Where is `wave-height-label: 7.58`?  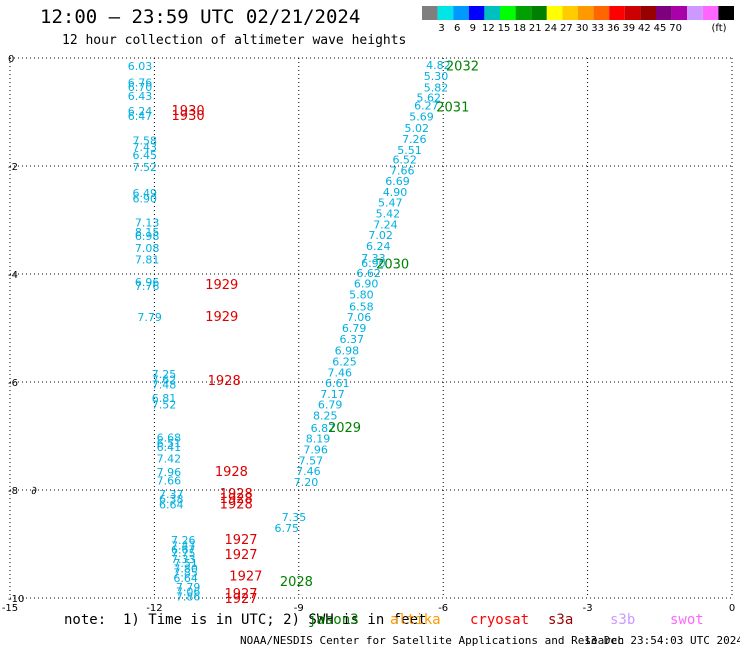 wave-height-label: 7.58 is located at coordinates (145, 141).